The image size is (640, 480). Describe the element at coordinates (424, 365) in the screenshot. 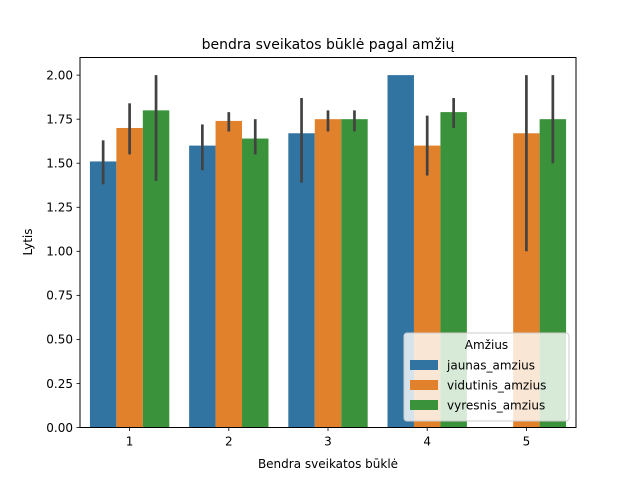

I see `legend-swatch-jaunas_amzius` at that location.